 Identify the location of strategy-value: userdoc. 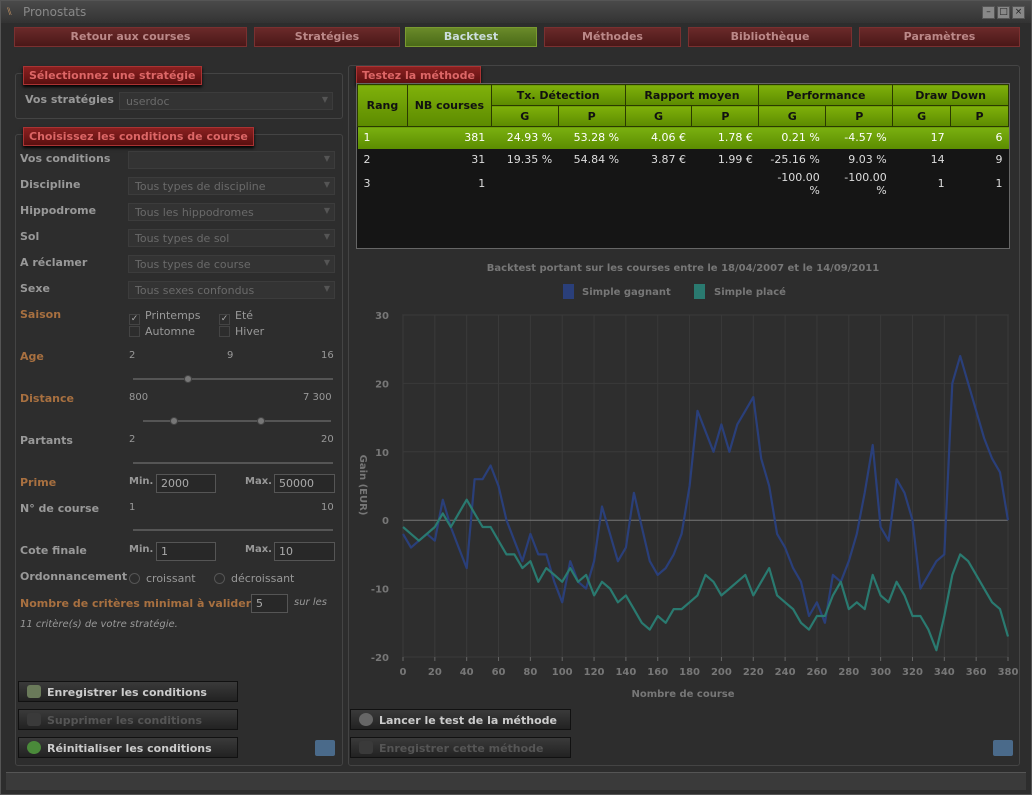
(148, 101).